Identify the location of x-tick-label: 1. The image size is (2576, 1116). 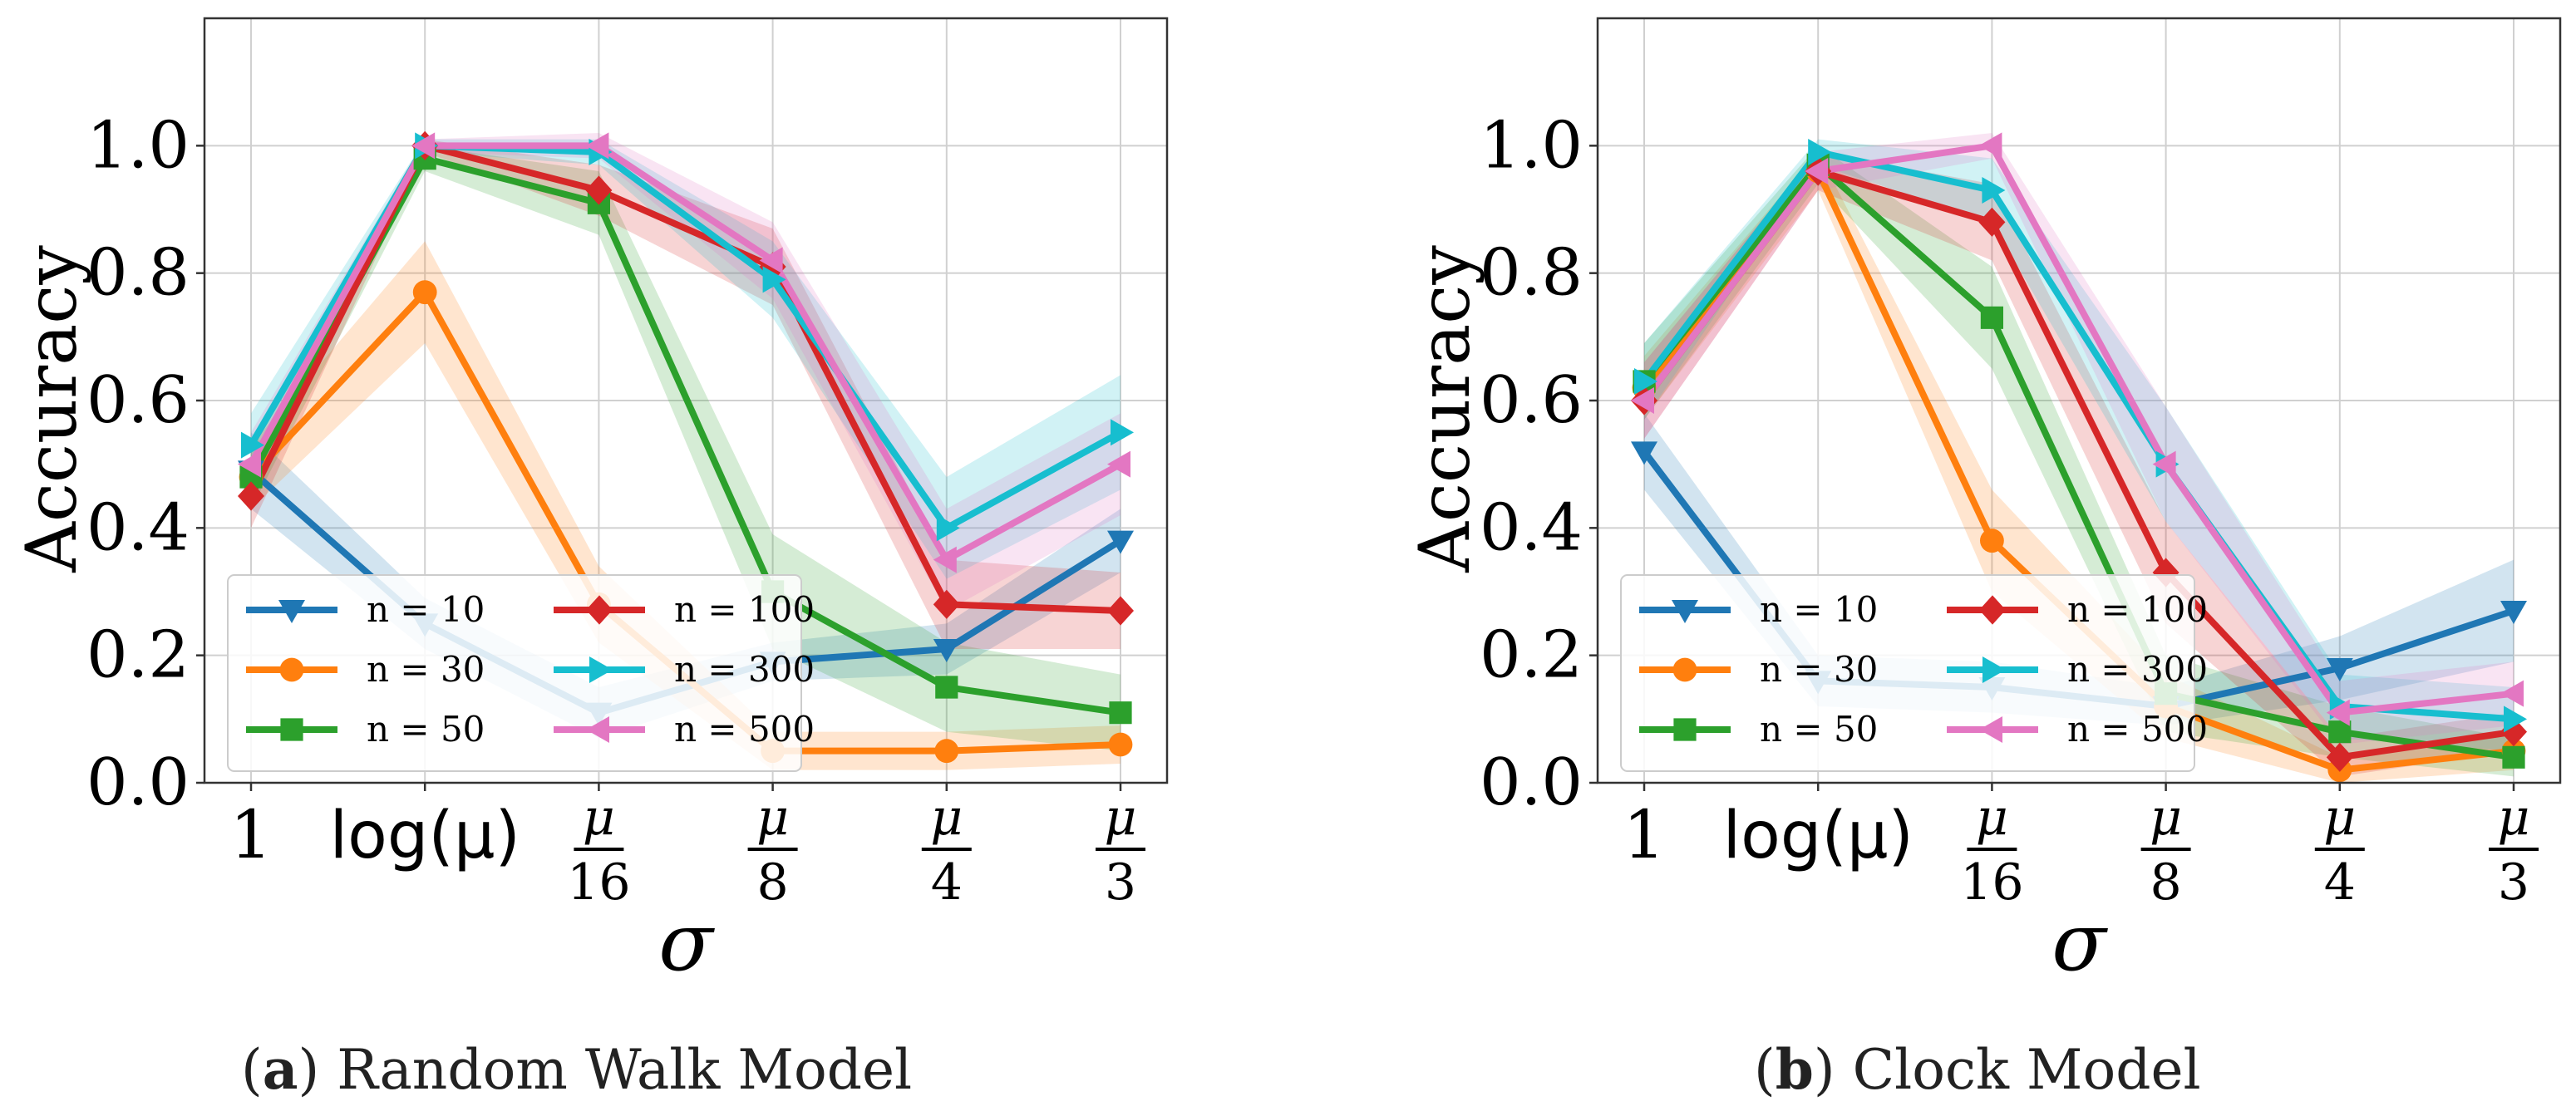
(1644, 834).